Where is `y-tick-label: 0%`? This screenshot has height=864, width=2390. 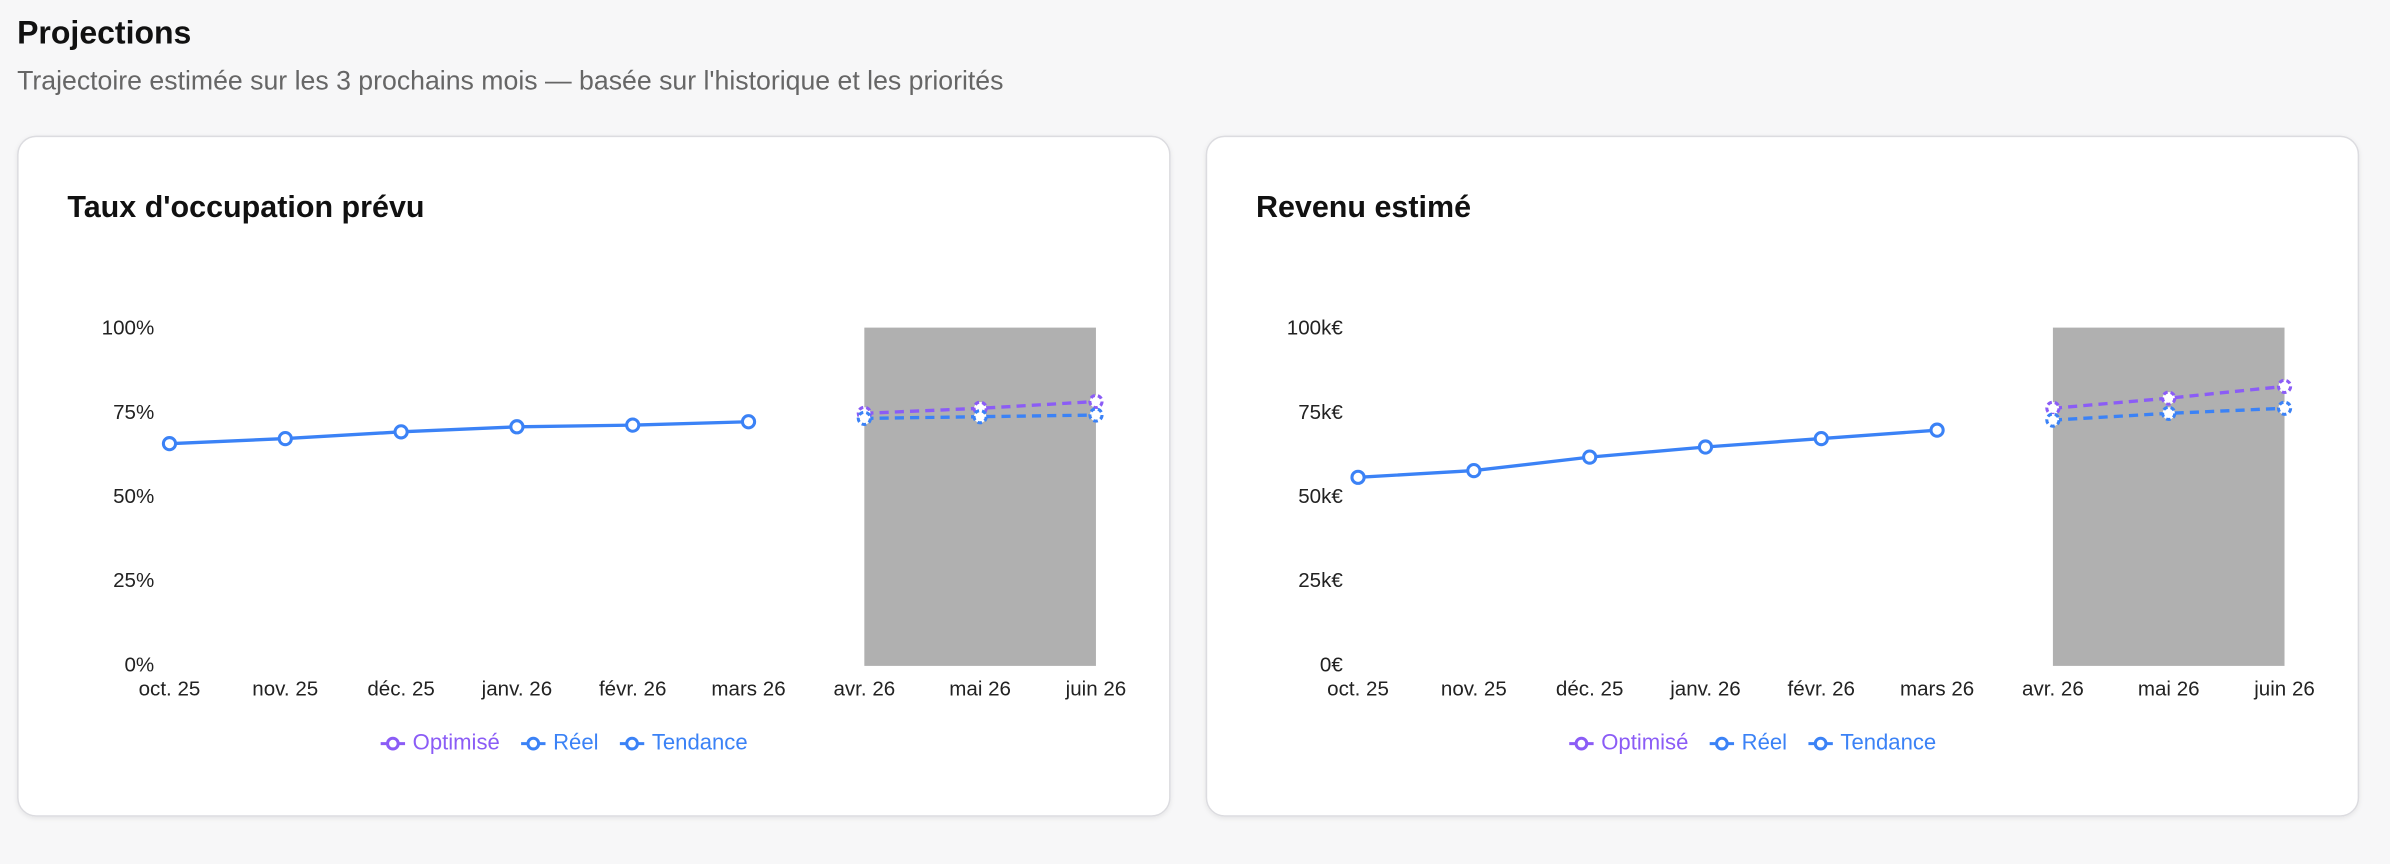 y-tick-label: 0% is located at coordinates (140, 664).